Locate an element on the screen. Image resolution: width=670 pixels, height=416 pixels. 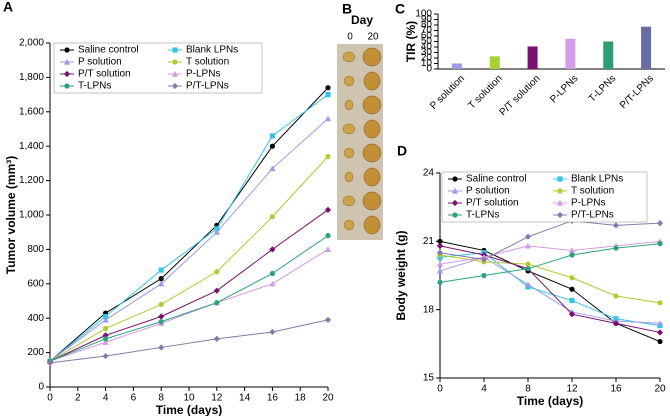
x-tick-label: 18 is located at coordinates (301, 398).